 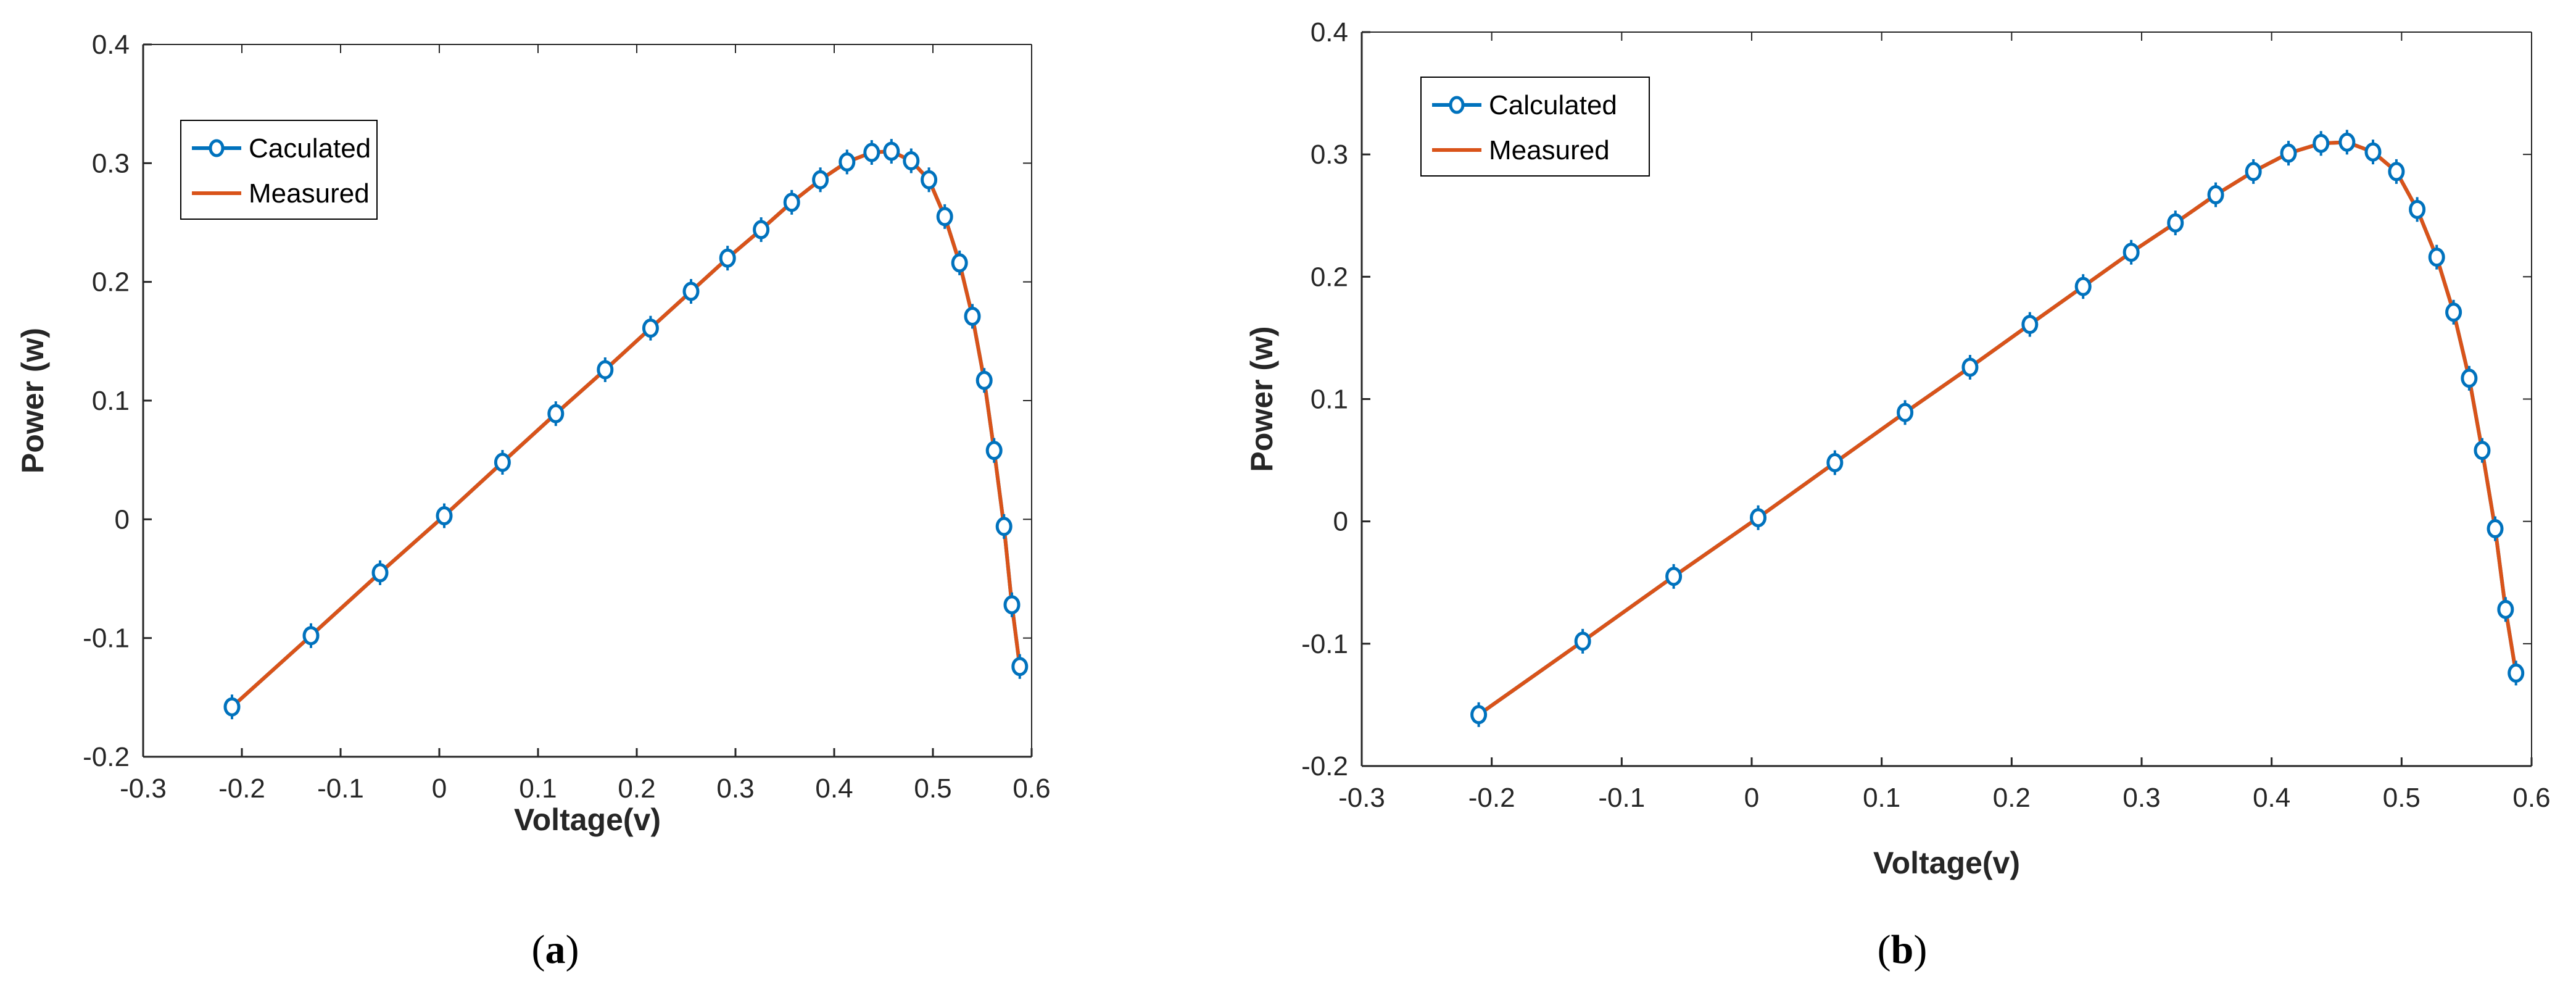 I want to click on panel-a-y-tick-label: 0.4, so click(x=111, y=45).